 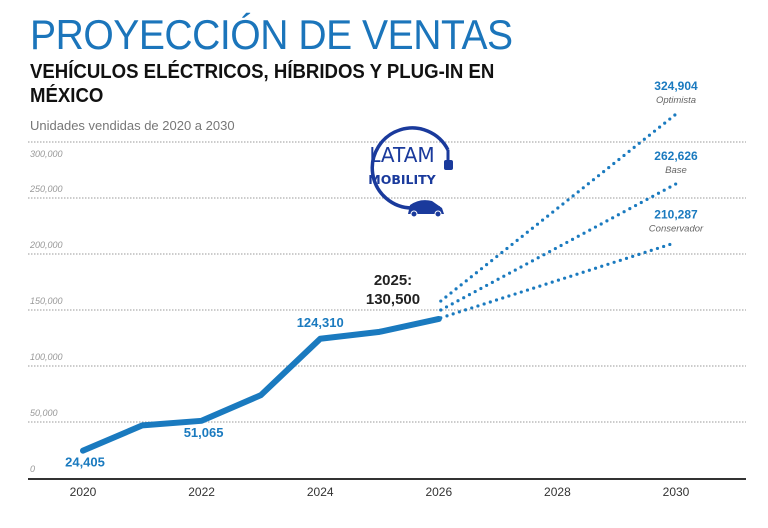 I want to click on svg-text: MOBILITY, so click(x=402, y=179).